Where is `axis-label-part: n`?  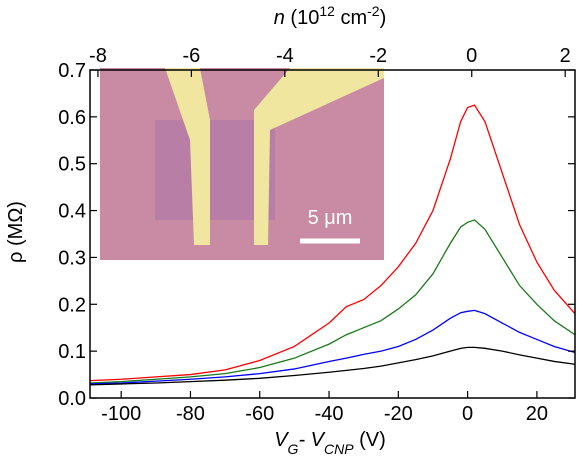
axis-label-part: n is located at coordinates (279, 18).